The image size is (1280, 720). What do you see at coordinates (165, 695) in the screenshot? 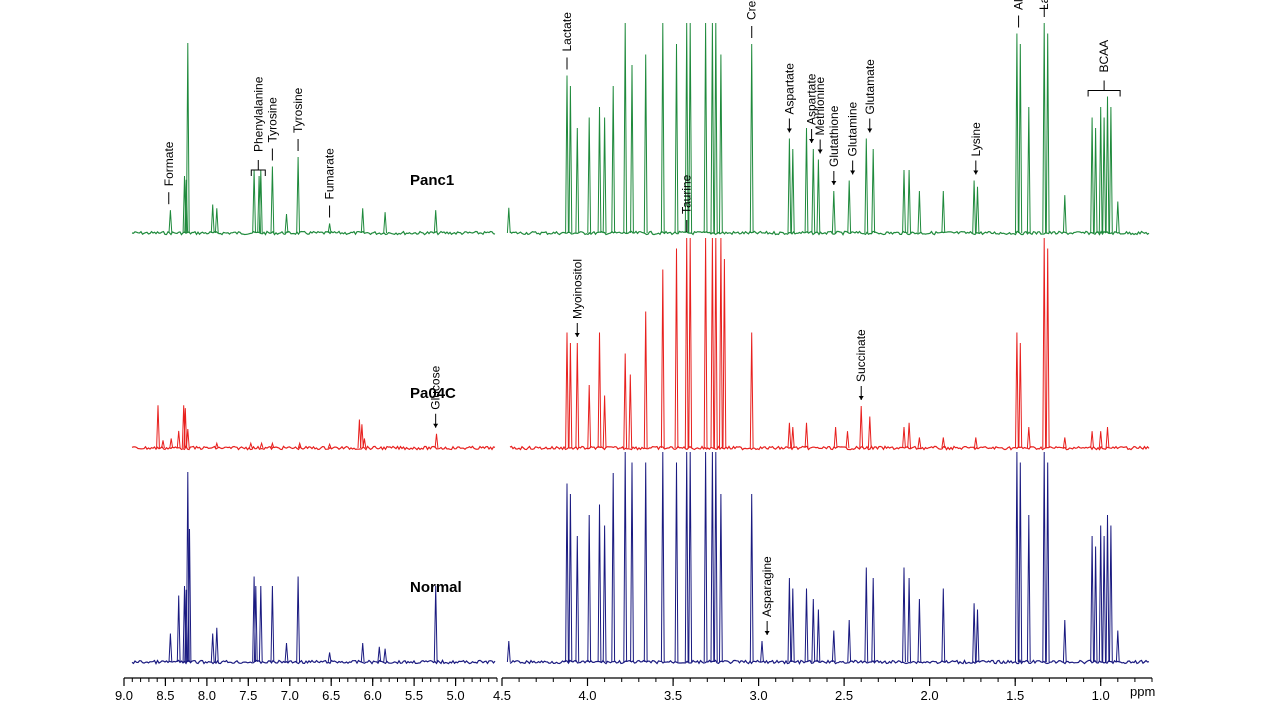
I see `tick-label-8.5: 8.5` at bounding box center [165, 695].